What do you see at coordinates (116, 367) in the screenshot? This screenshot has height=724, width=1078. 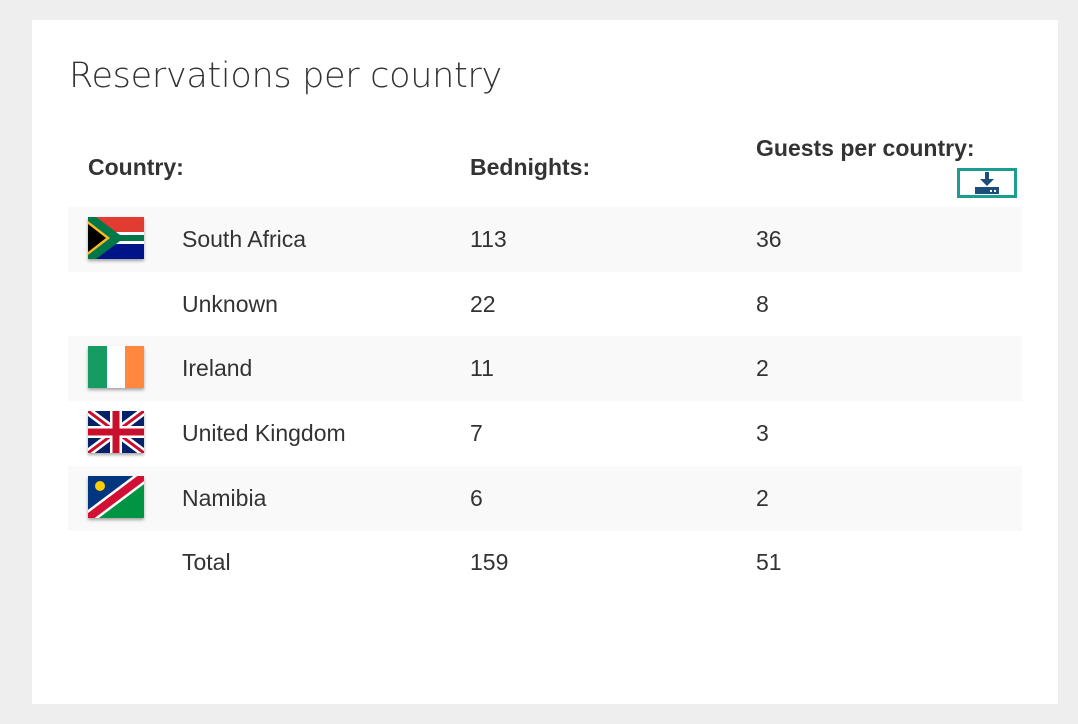 I see `ireland-flag-icon` at bounding box center [116, 367].